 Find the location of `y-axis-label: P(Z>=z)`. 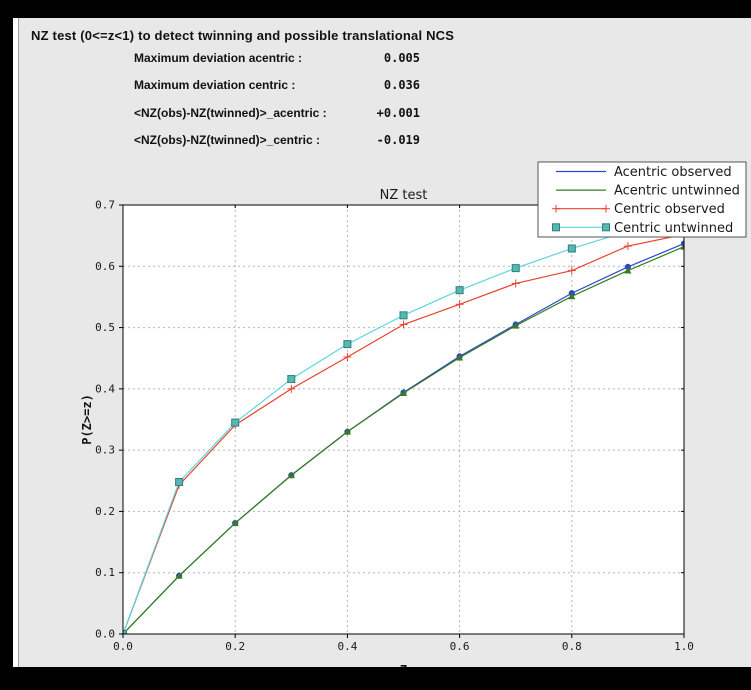

y-axis-label: P(Z>=z) is located at coordinates (87, 419).